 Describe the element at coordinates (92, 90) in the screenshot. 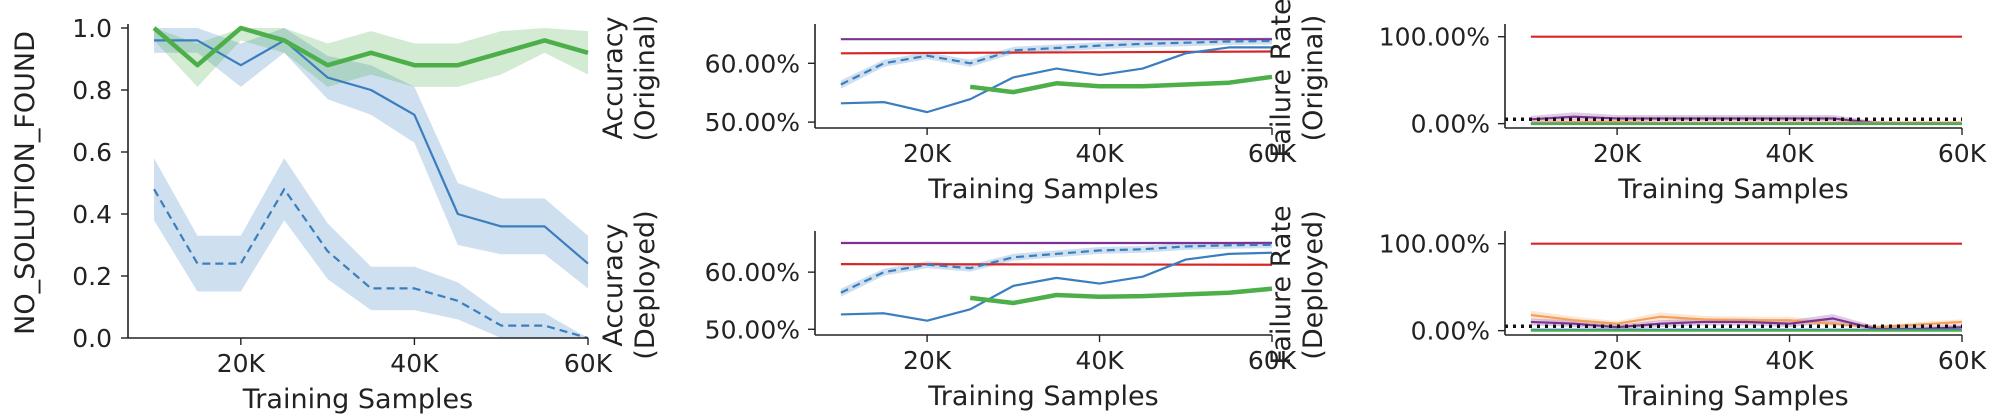

I see `y-tick-label: 0.8` at that location.